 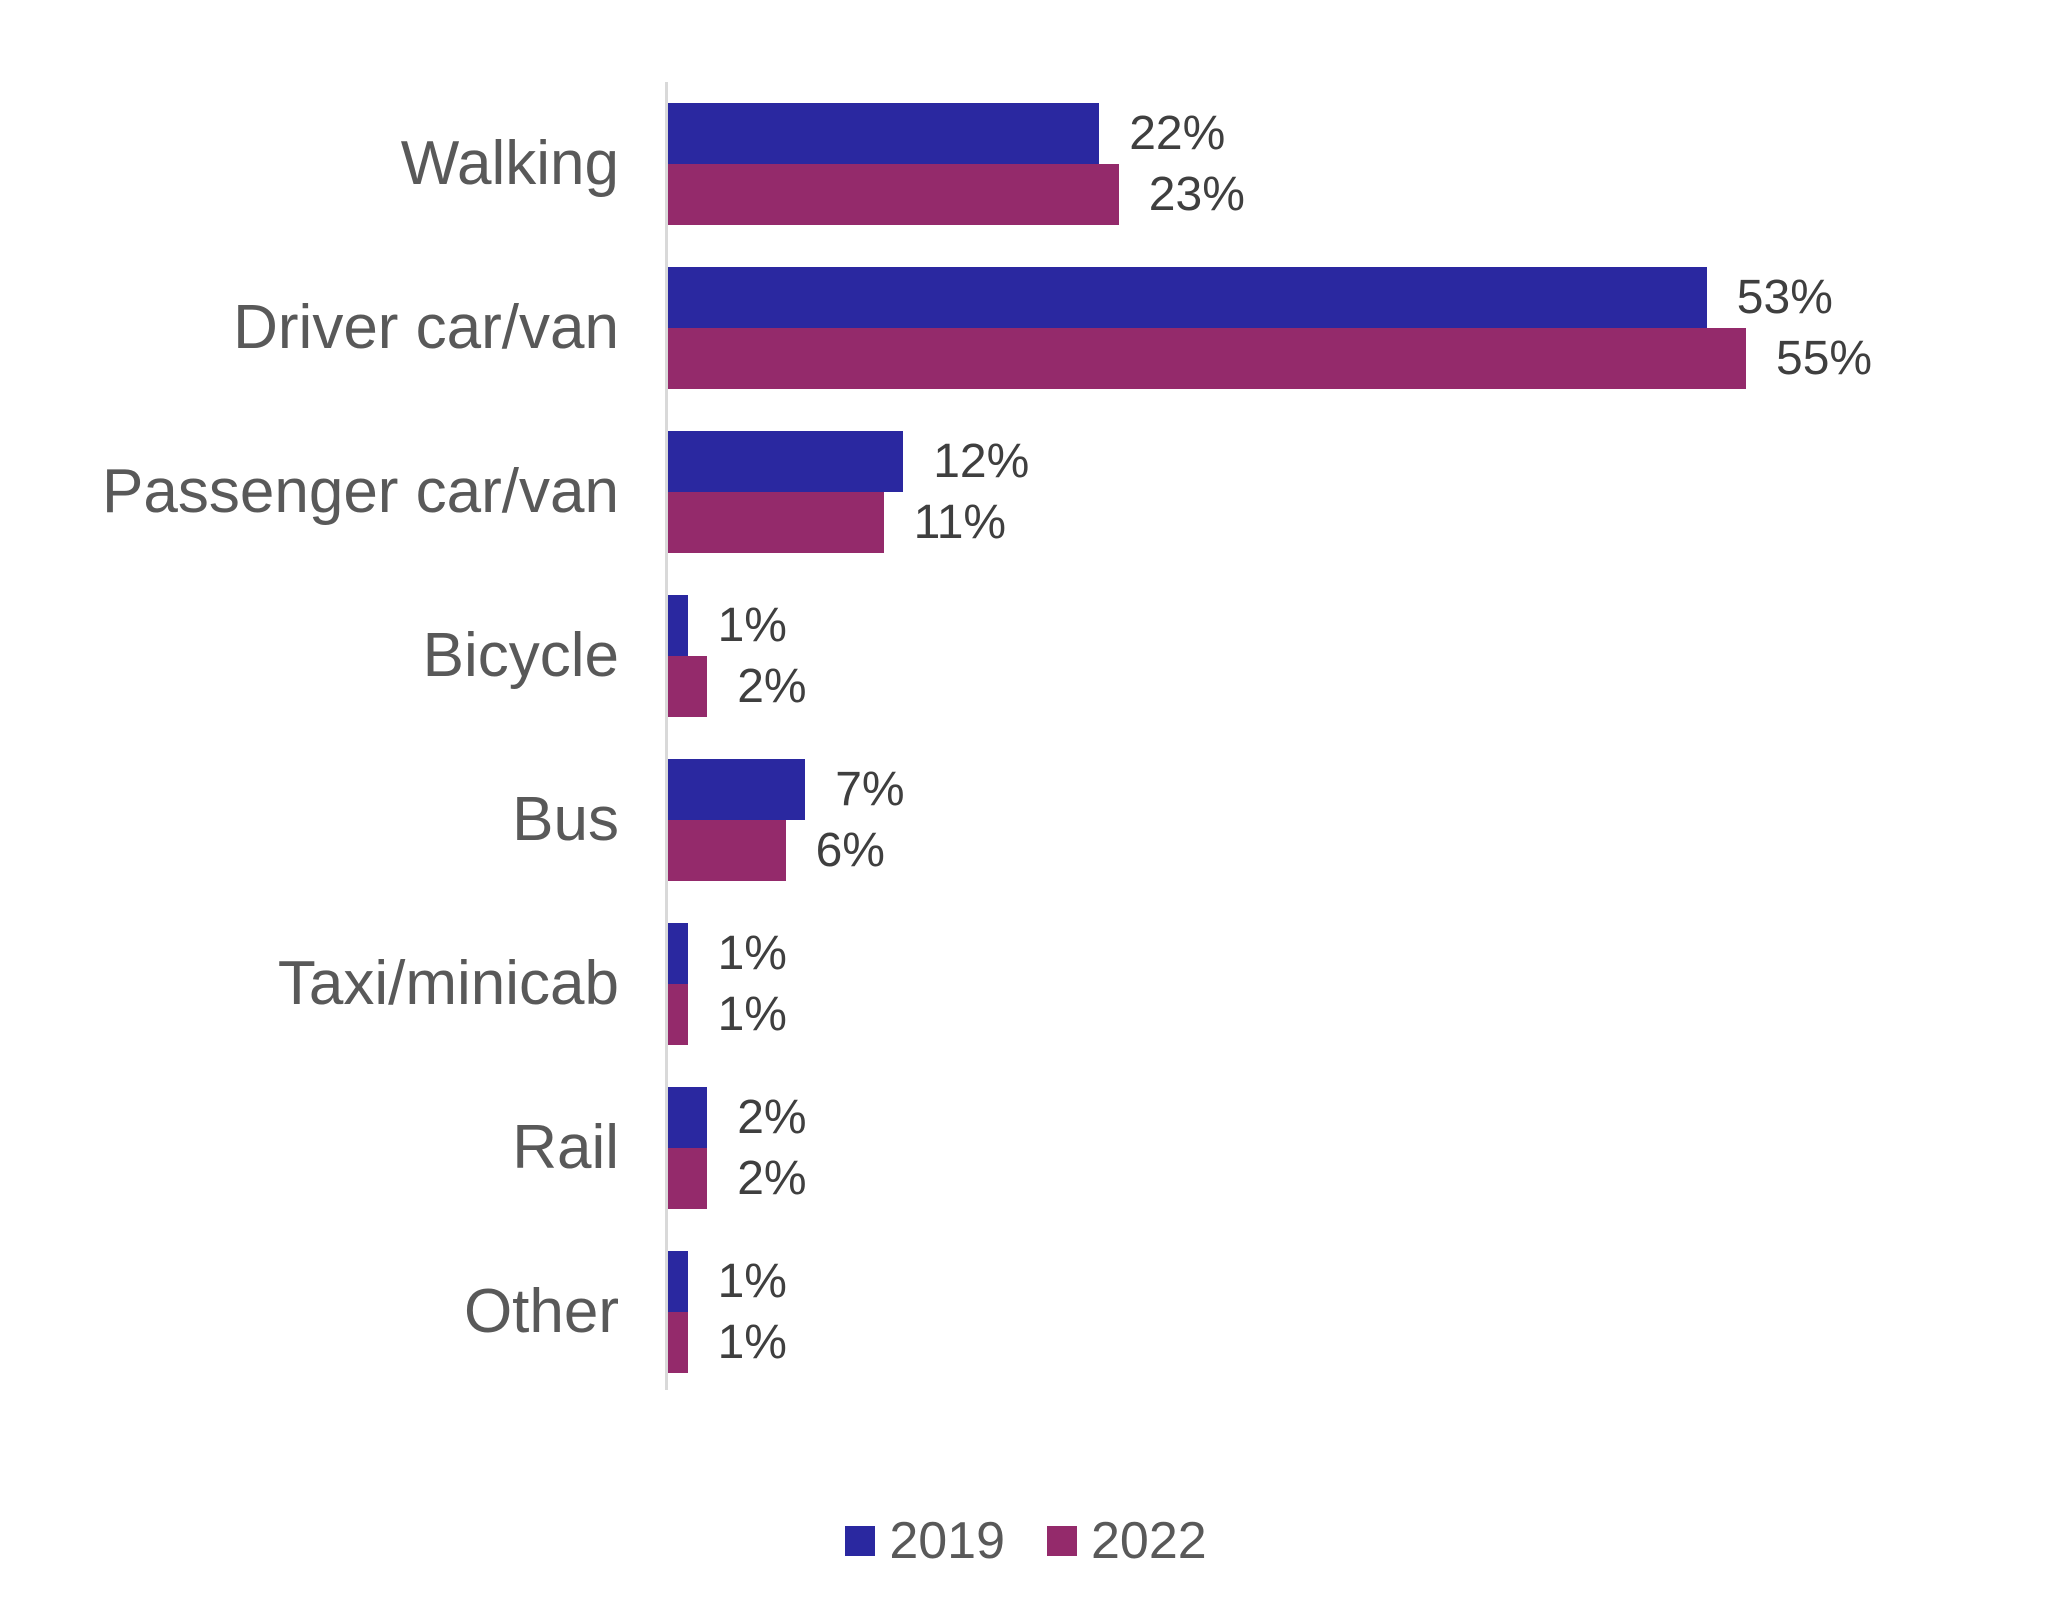 What do you see at coordinates (688, 1117) in the screenshot?
I see `bar-rail-2019` at bounding box center [688, 1117].